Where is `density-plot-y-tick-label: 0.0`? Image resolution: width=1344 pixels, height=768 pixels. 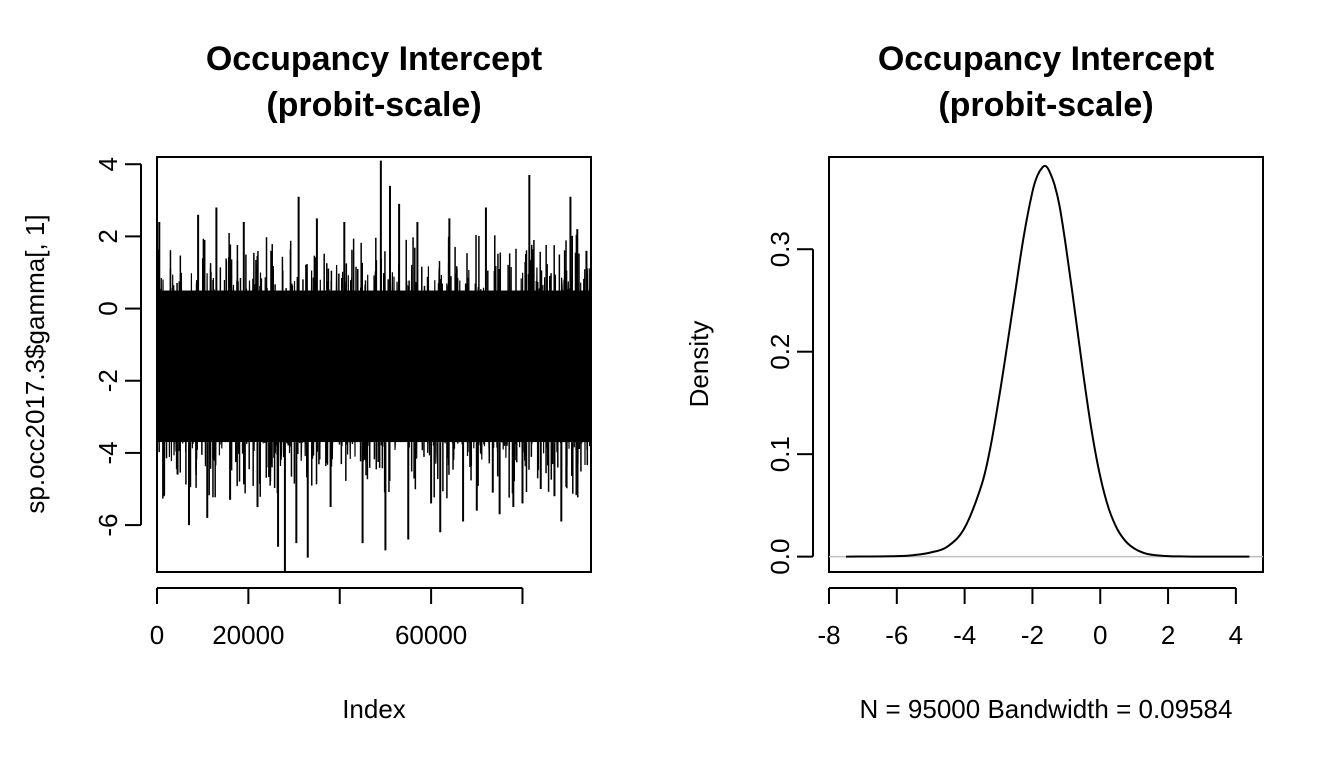 density-plot-y-tick-label: 0.0 is located at coordinates (780, 557).